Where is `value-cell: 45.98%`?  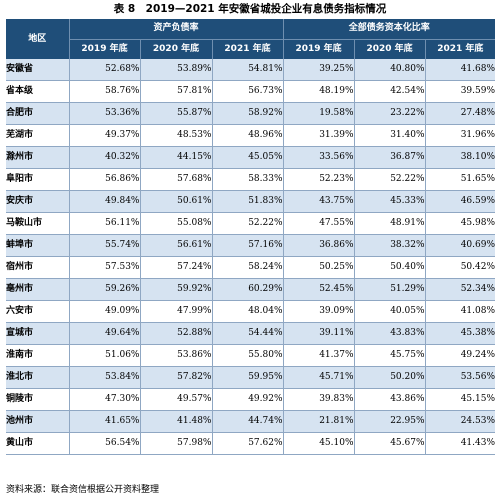
value-cell: 45.98% is located at coordinates (460, 223).